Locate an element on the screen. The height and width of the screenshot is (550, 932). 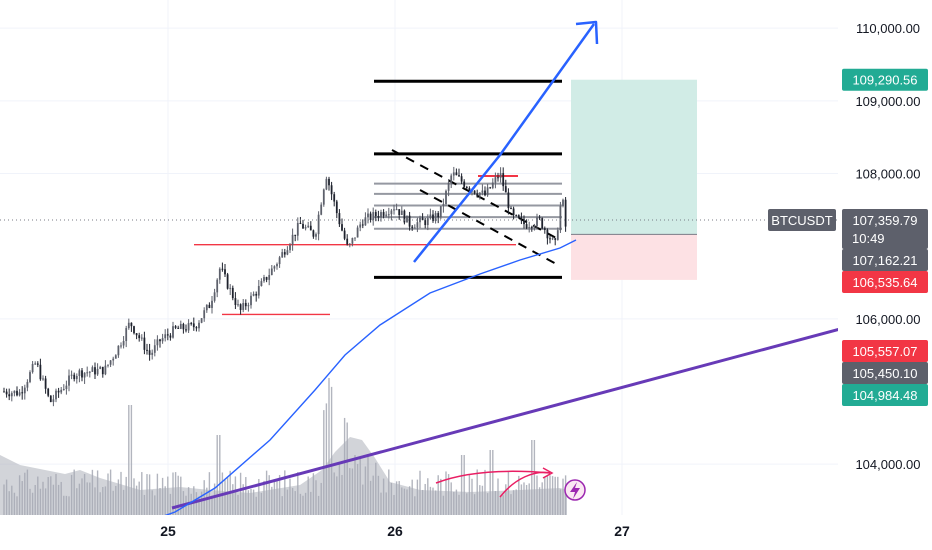
curve-annotation is located at coordinates (525, 484).